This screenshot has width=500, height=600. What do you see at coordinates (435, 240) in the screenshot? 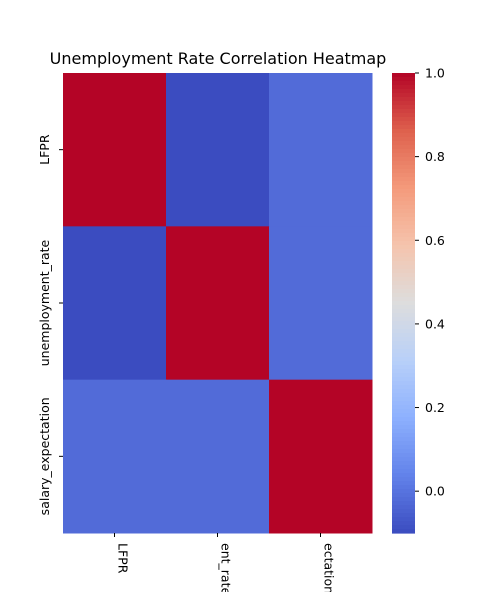
I see `colorbar-tick-label: 0.6` at bounding box center [435, 240].